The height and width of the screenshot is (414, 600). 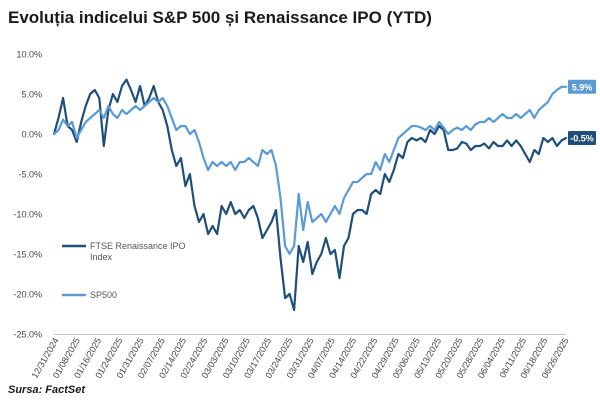 I want to click on end-label-ftse-ipo: -0.5%, so click(x=582, y=139).